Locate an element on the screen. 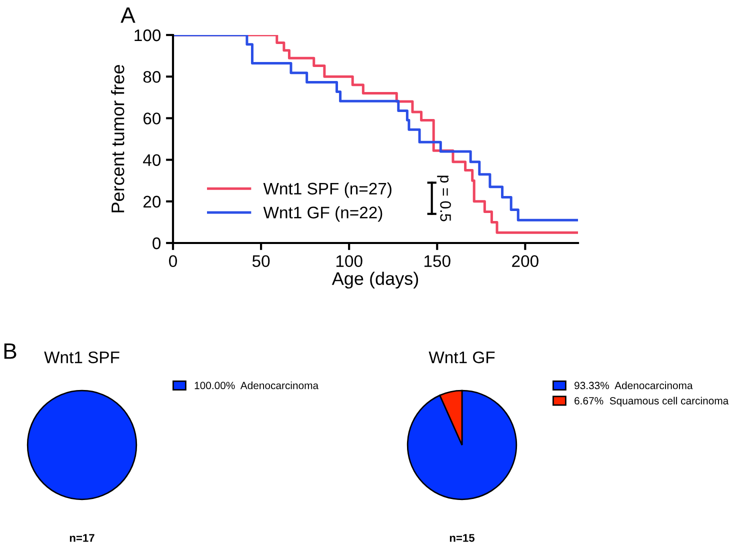 Image resolution: width=741 pixels, height=547 pixels. pie-slice is located at coordinates (462, 445).